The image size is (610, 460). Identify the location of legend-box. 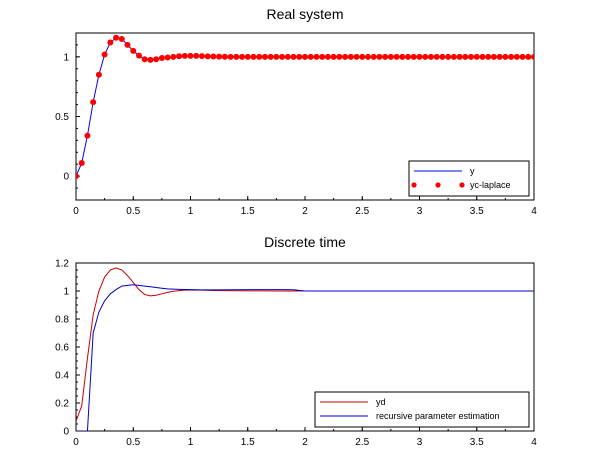
(469, 178).